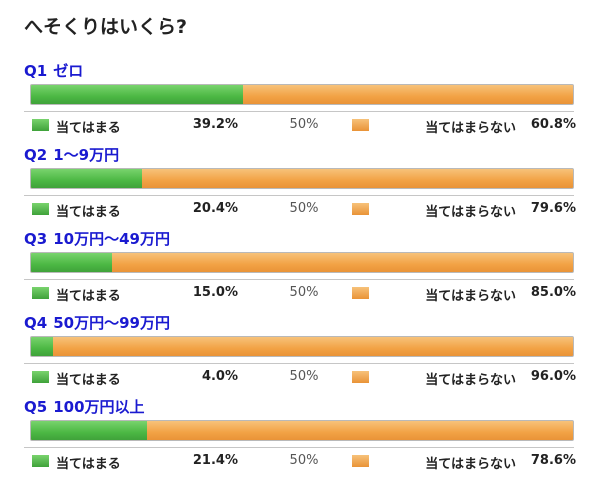 The width and height of the screenshot is (600, 497). Describe the element at coordinates (36, 323) in the screenshot. I see `question-number: Q4` at that location.